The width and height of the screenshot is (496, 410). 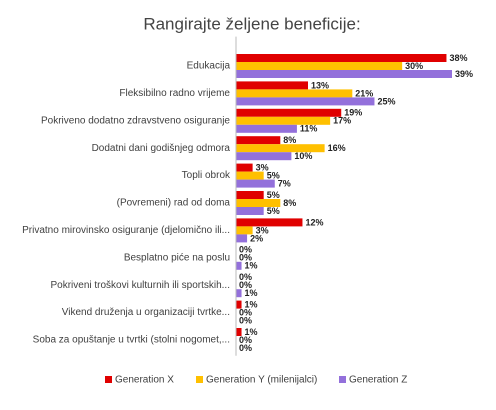 I want to click on value-label: 21%, so click(x=364, y=93).